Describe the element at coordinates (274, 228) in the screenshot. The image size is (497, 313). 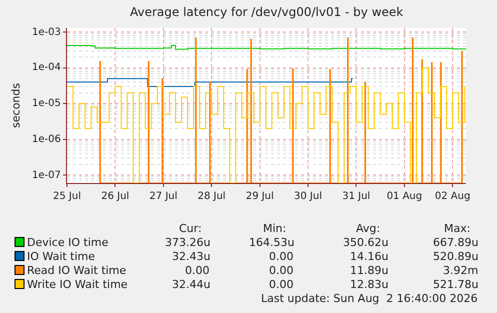
I see `text: Min:` at that location.